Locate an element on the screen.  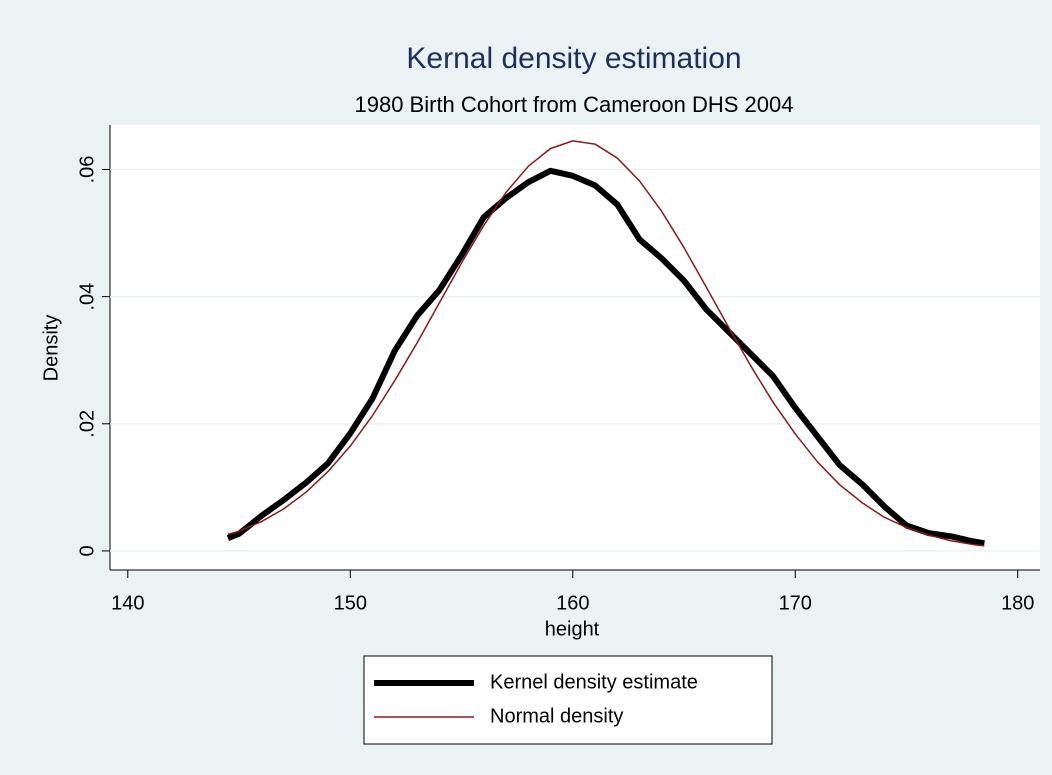
x-axis-label: height is located at coordinates (572, 629).